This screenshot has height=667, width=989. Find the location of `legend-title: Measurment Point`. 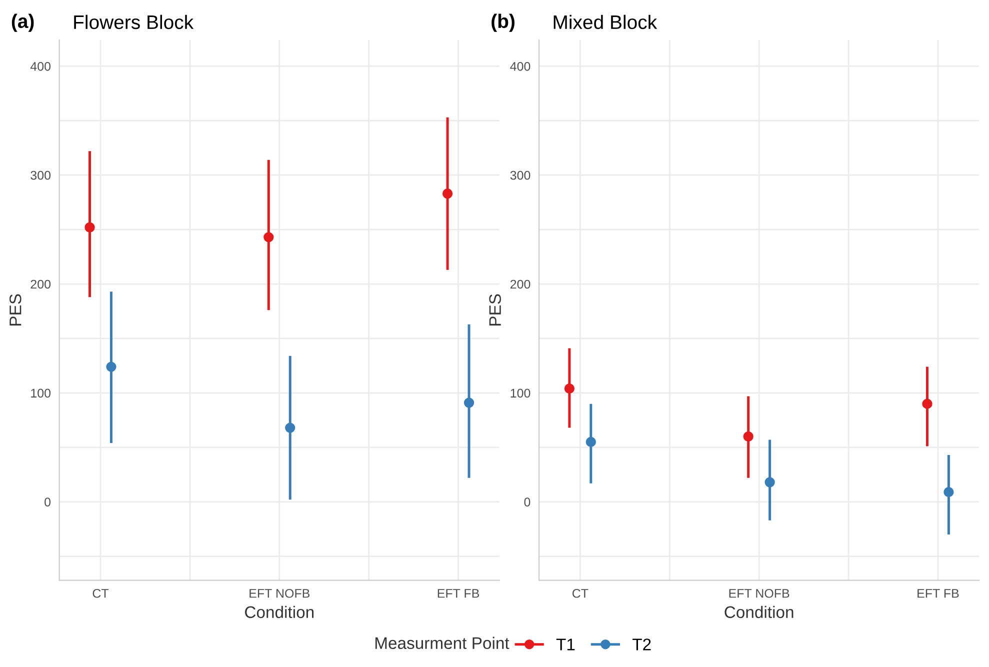

legend-title: Measurment Point is located at coordinates (442, 643).